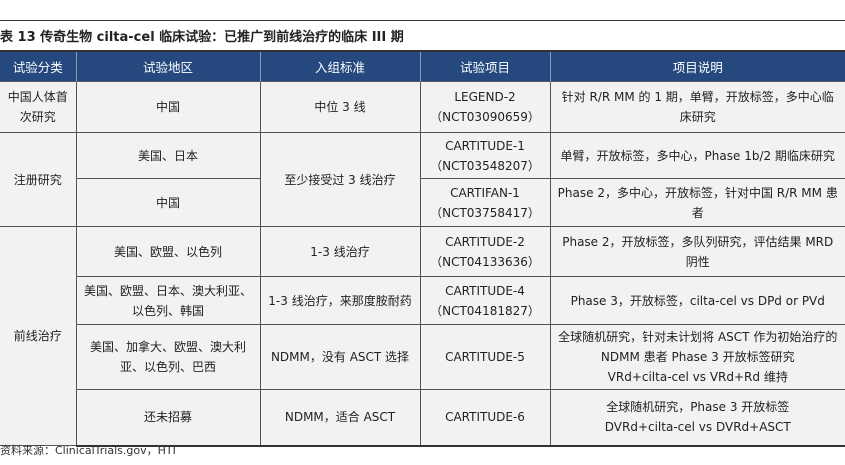  Describe the element at coordinates (697, 300) in the screenshot. I see `description-cell: Phase 3，开放标签，cilta-cel vs DPd or PVd` at that location.